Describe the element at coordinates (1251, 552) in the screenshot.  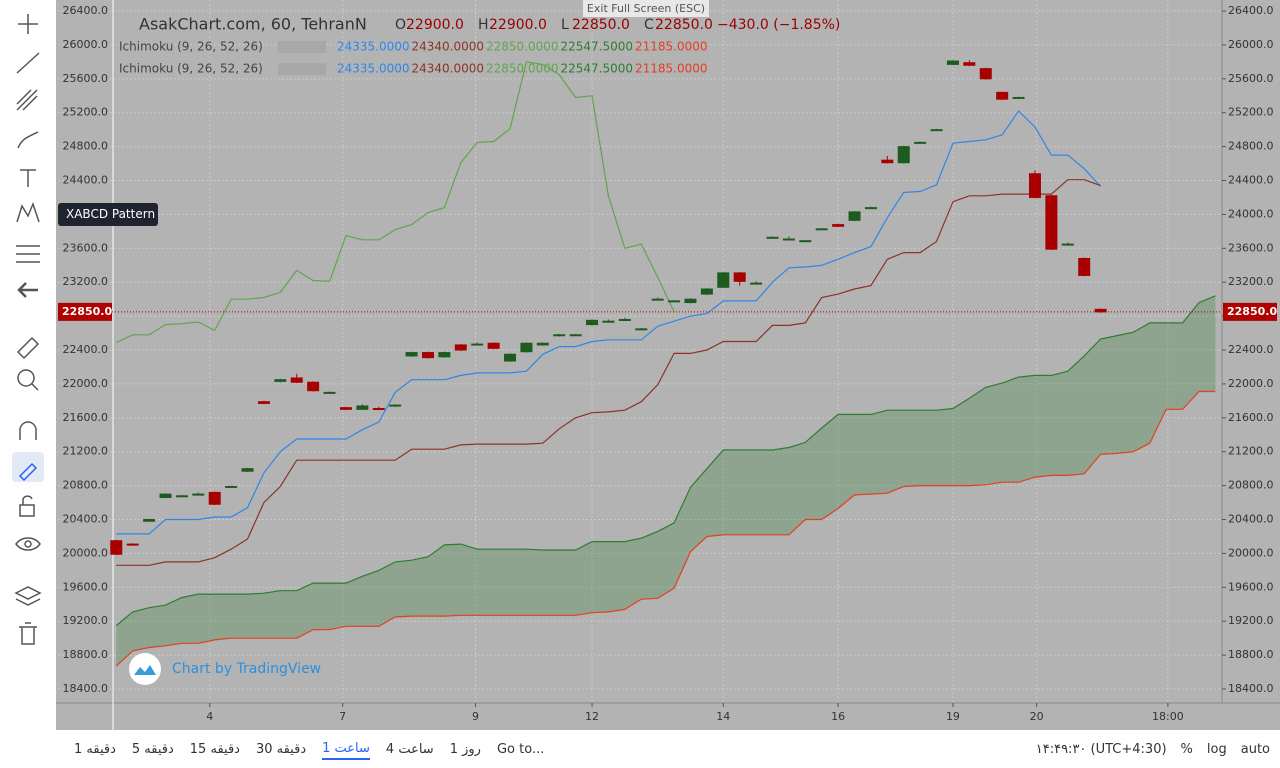
I see `y-tick-label: 20000.0` at that location.